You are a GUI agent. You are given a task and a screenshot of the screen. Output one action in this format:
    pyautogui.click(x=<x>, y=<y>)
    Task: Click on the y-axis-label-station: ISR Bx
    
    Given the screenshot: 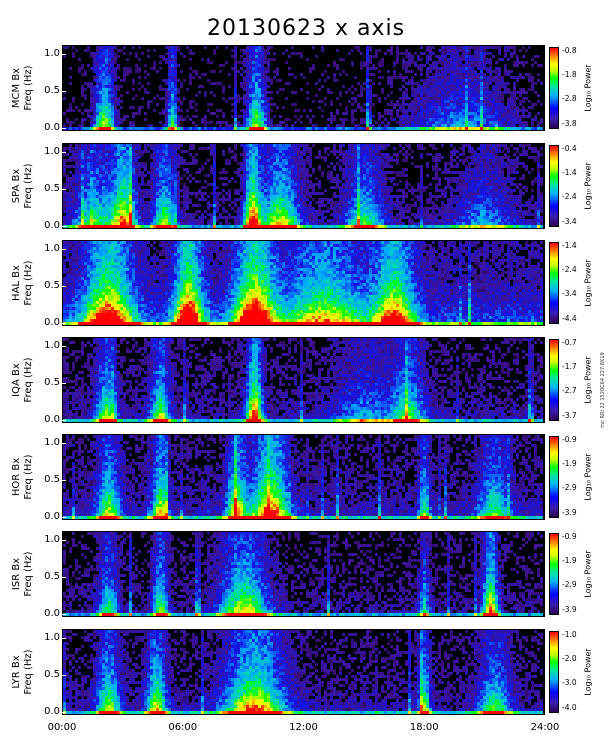 What is the action you would take?
    pyautogui.click(x=17, y=573)
    